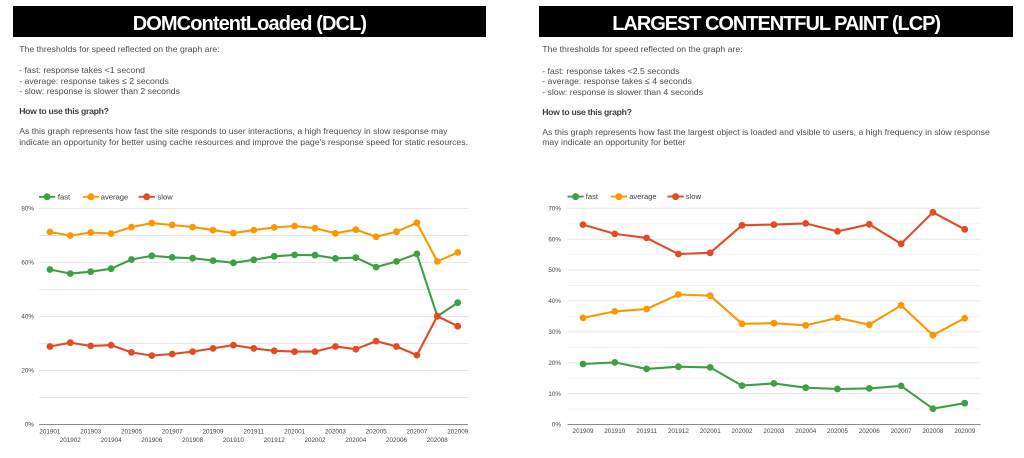 Image resolution: width=1024 pixels, height=458 pixels. What do you see at coordinates (554, 209) in the screenshot?
I see `svg-text: 70%` at bounding box center [554, 209].